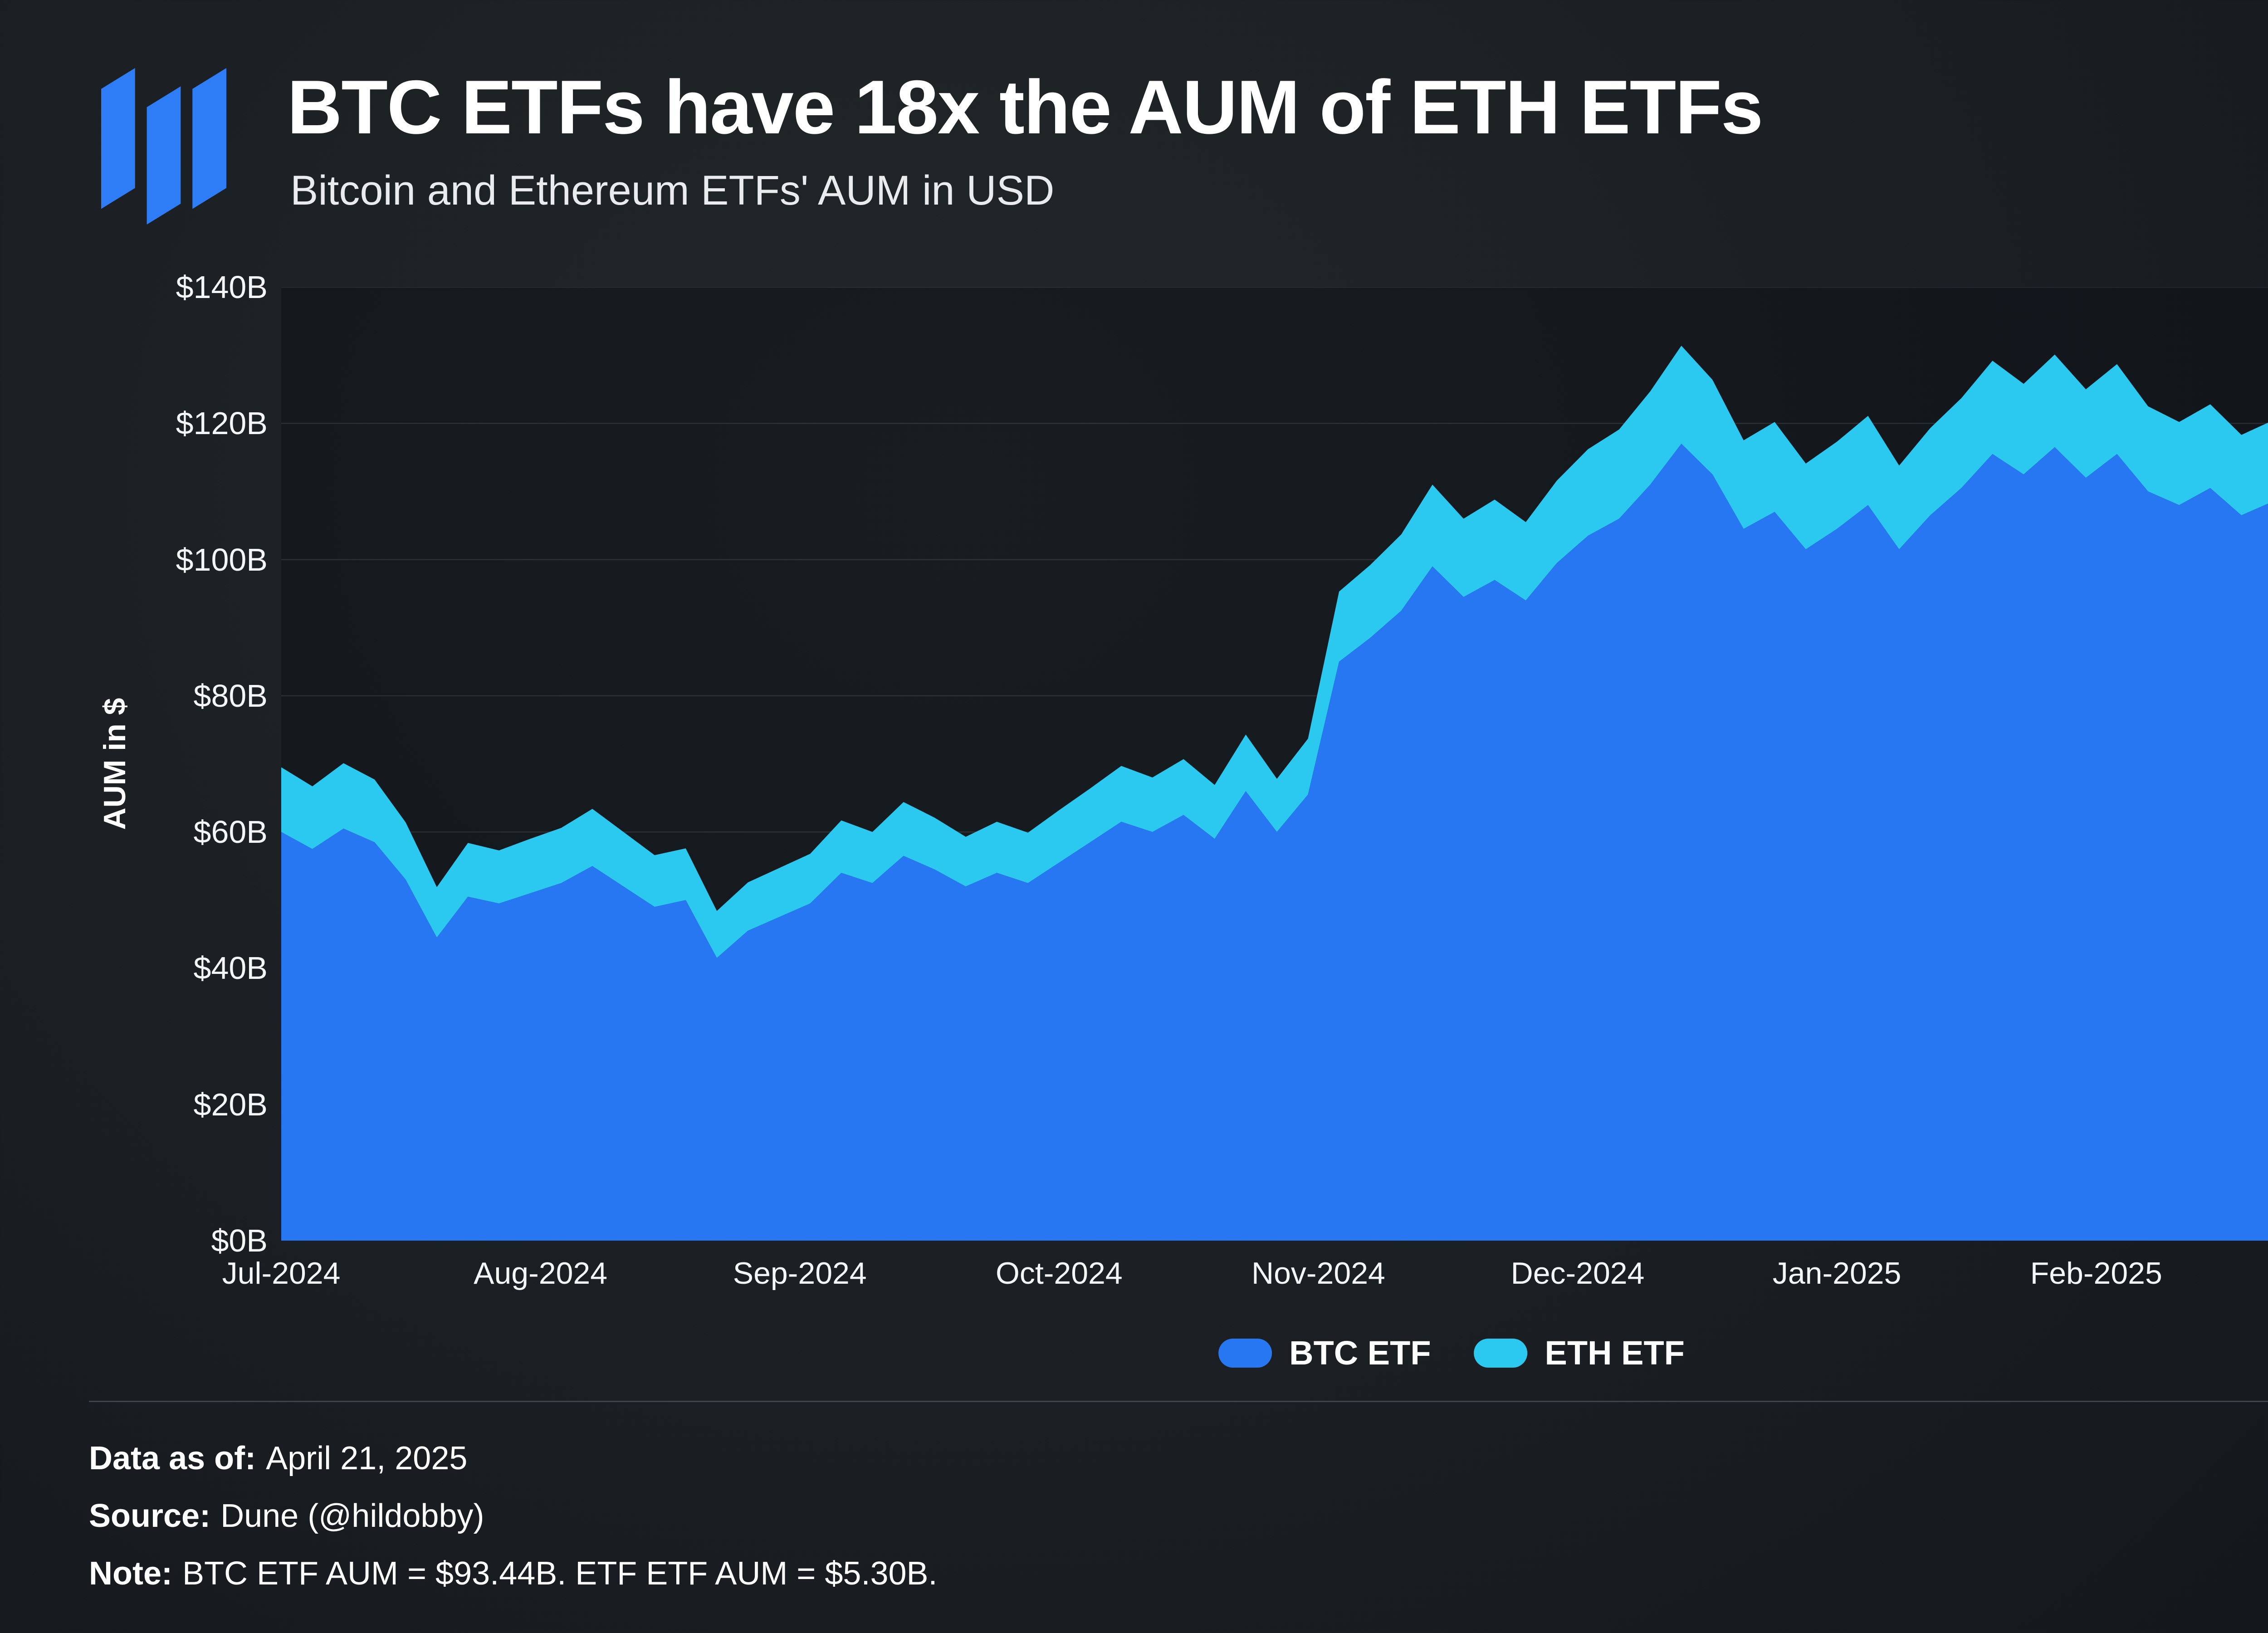 The height and width of the screenshot is (1633, 2268). What do you see at coordinates (2096, 1273) in the screenshot?
I see `x-axis-tick-label: Feb-2025` at bounding box center [2096, 1273].